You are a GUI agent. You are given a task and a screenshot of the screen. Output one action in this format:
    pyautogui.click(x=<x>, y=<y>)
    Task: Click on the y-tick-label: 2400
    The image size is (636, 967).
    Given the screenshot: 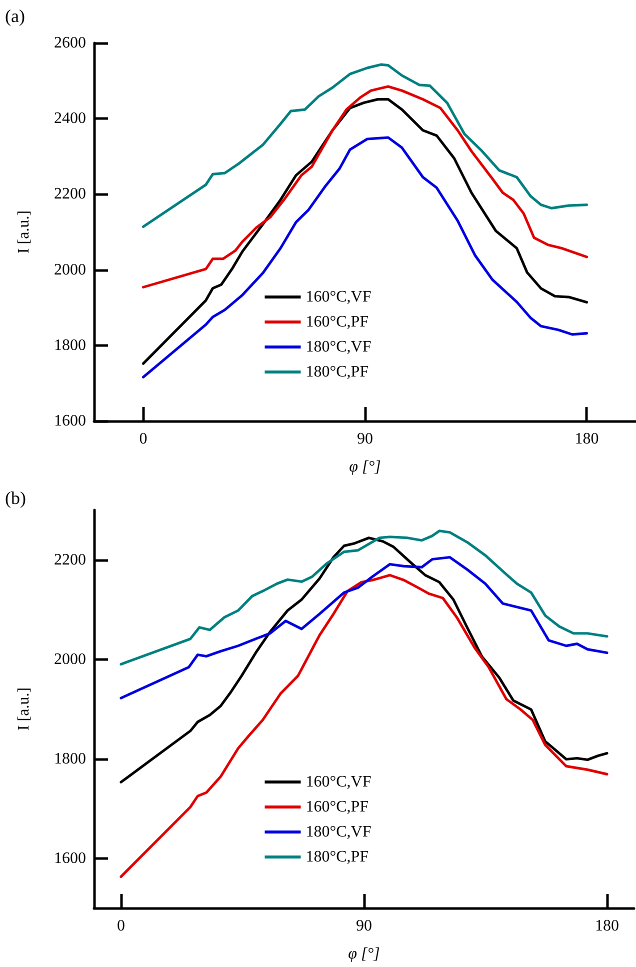 What is the action you would take?
    pyautogui.click(x=70, y=119)
    